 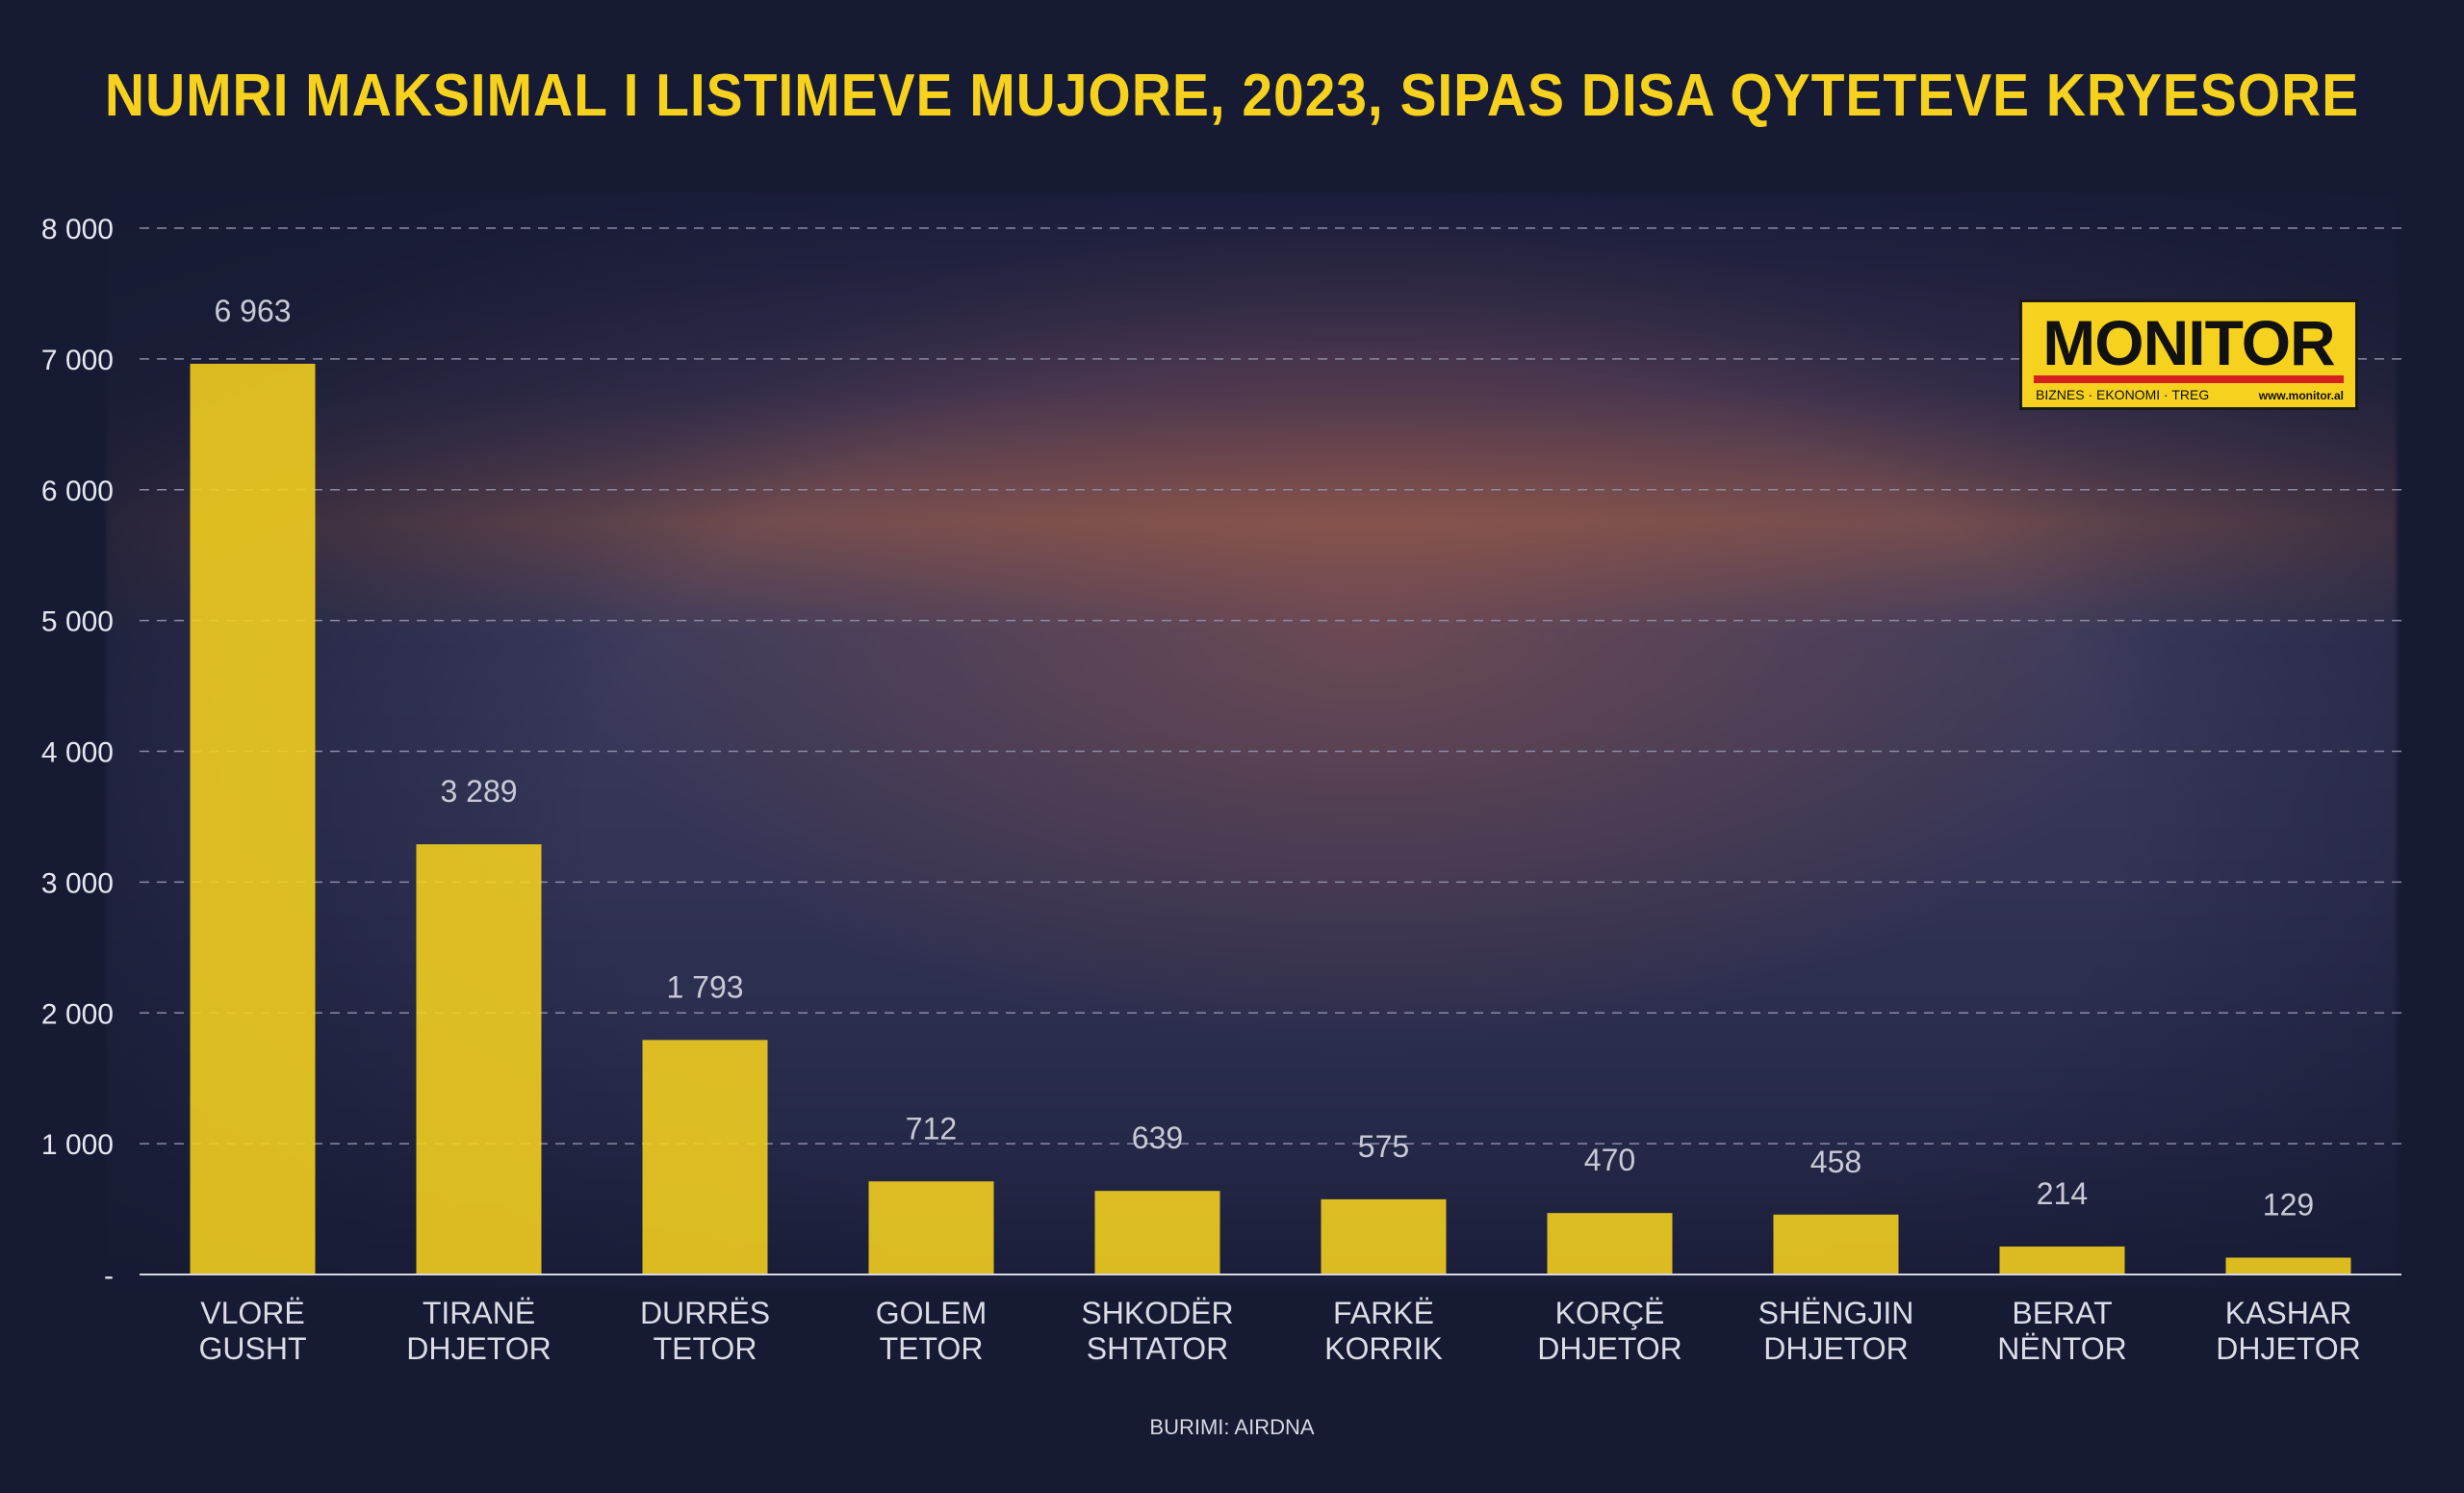 What do you see at coordinates (1383, 1313) in the screenshot?
I see `x-tick-label-city: FARKË` at bounding box center [1383, 1313].